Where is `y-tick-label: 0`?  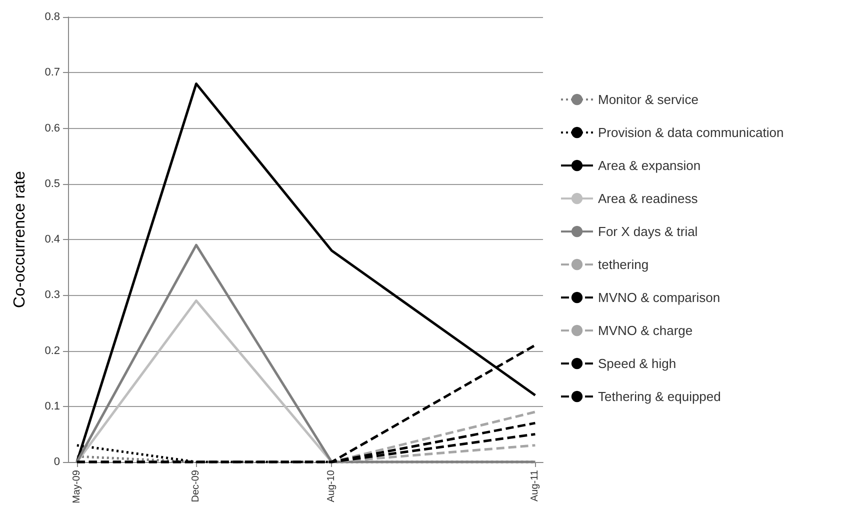
y-tick-label: 0 is located at coordinates (57, 462).